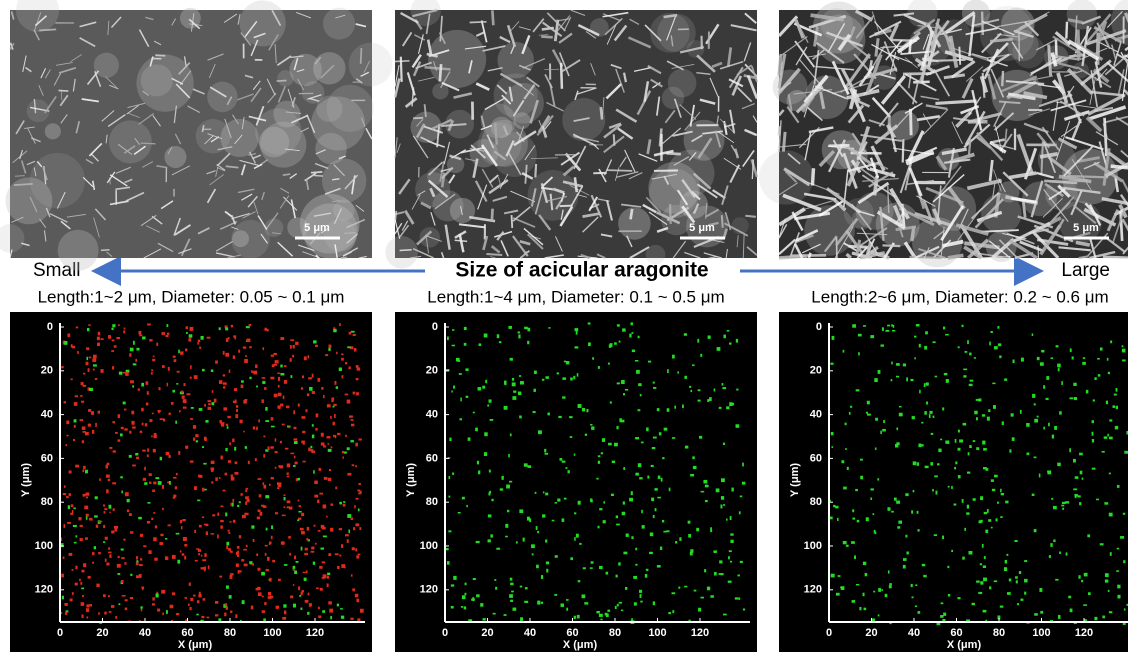 The image size is (1128, 652). I want to click on arrow-center-label: Size of acicular aragonite, so click(581, 270).